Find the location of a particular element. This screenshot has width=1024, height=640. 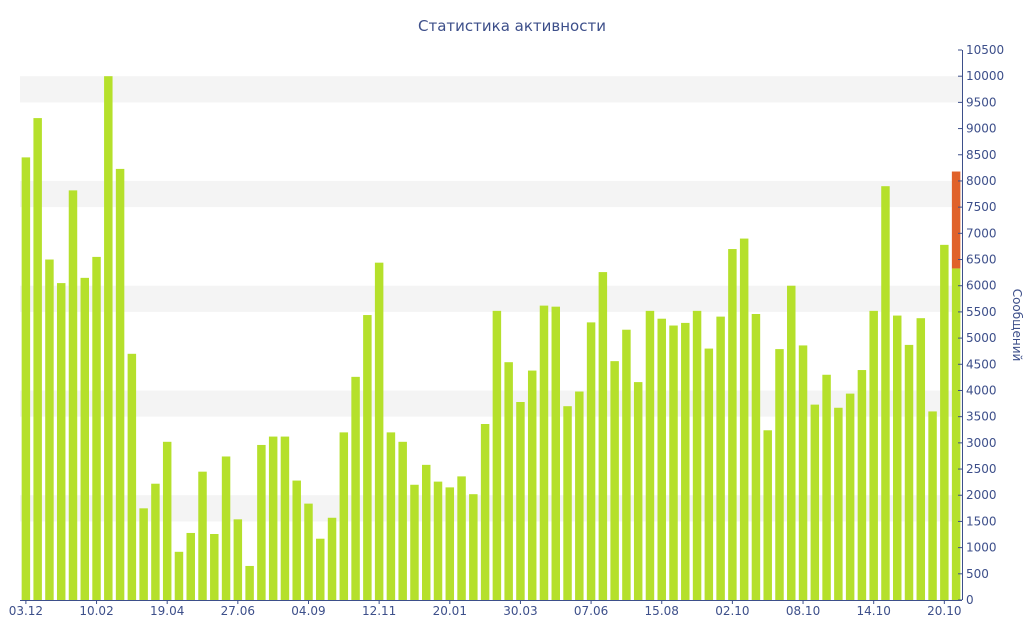

y-tick-label: 6500 is located at coordinates (981, 260).